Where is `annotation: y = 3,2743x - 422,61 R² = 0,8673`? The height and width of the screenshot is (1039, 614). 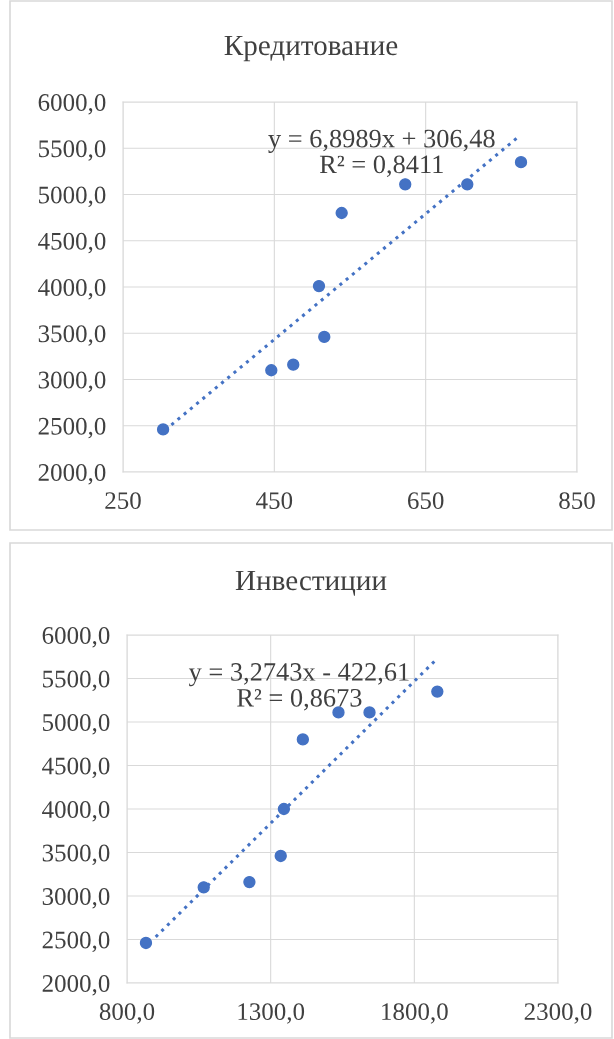
annotation: y = 3,2743x - 422,61 R² = 0,8673 is located at coordinates (298, 687).